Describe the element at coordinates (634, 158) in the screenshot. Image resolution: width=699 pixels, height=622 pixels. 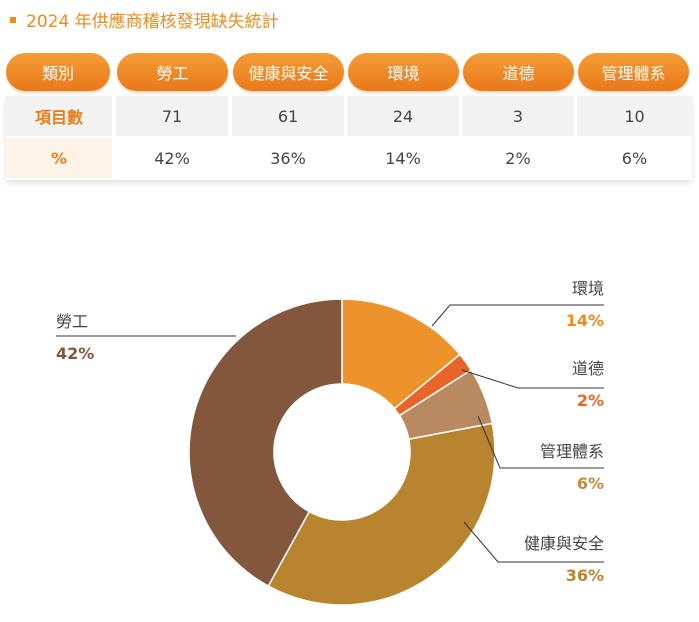
I see `cell-percent-management: 6%` at that location.